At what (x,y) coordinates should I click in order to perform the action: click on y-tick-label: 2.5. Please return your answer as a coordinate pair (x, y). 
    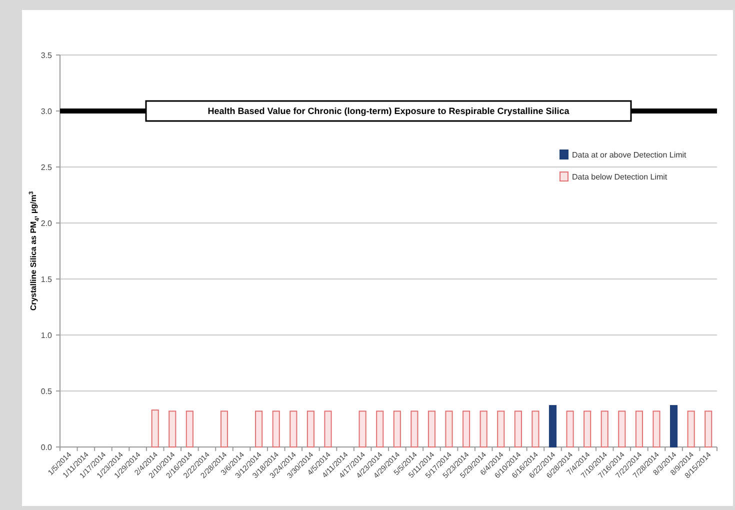
    Looking at the image, I should click on (46, 167).